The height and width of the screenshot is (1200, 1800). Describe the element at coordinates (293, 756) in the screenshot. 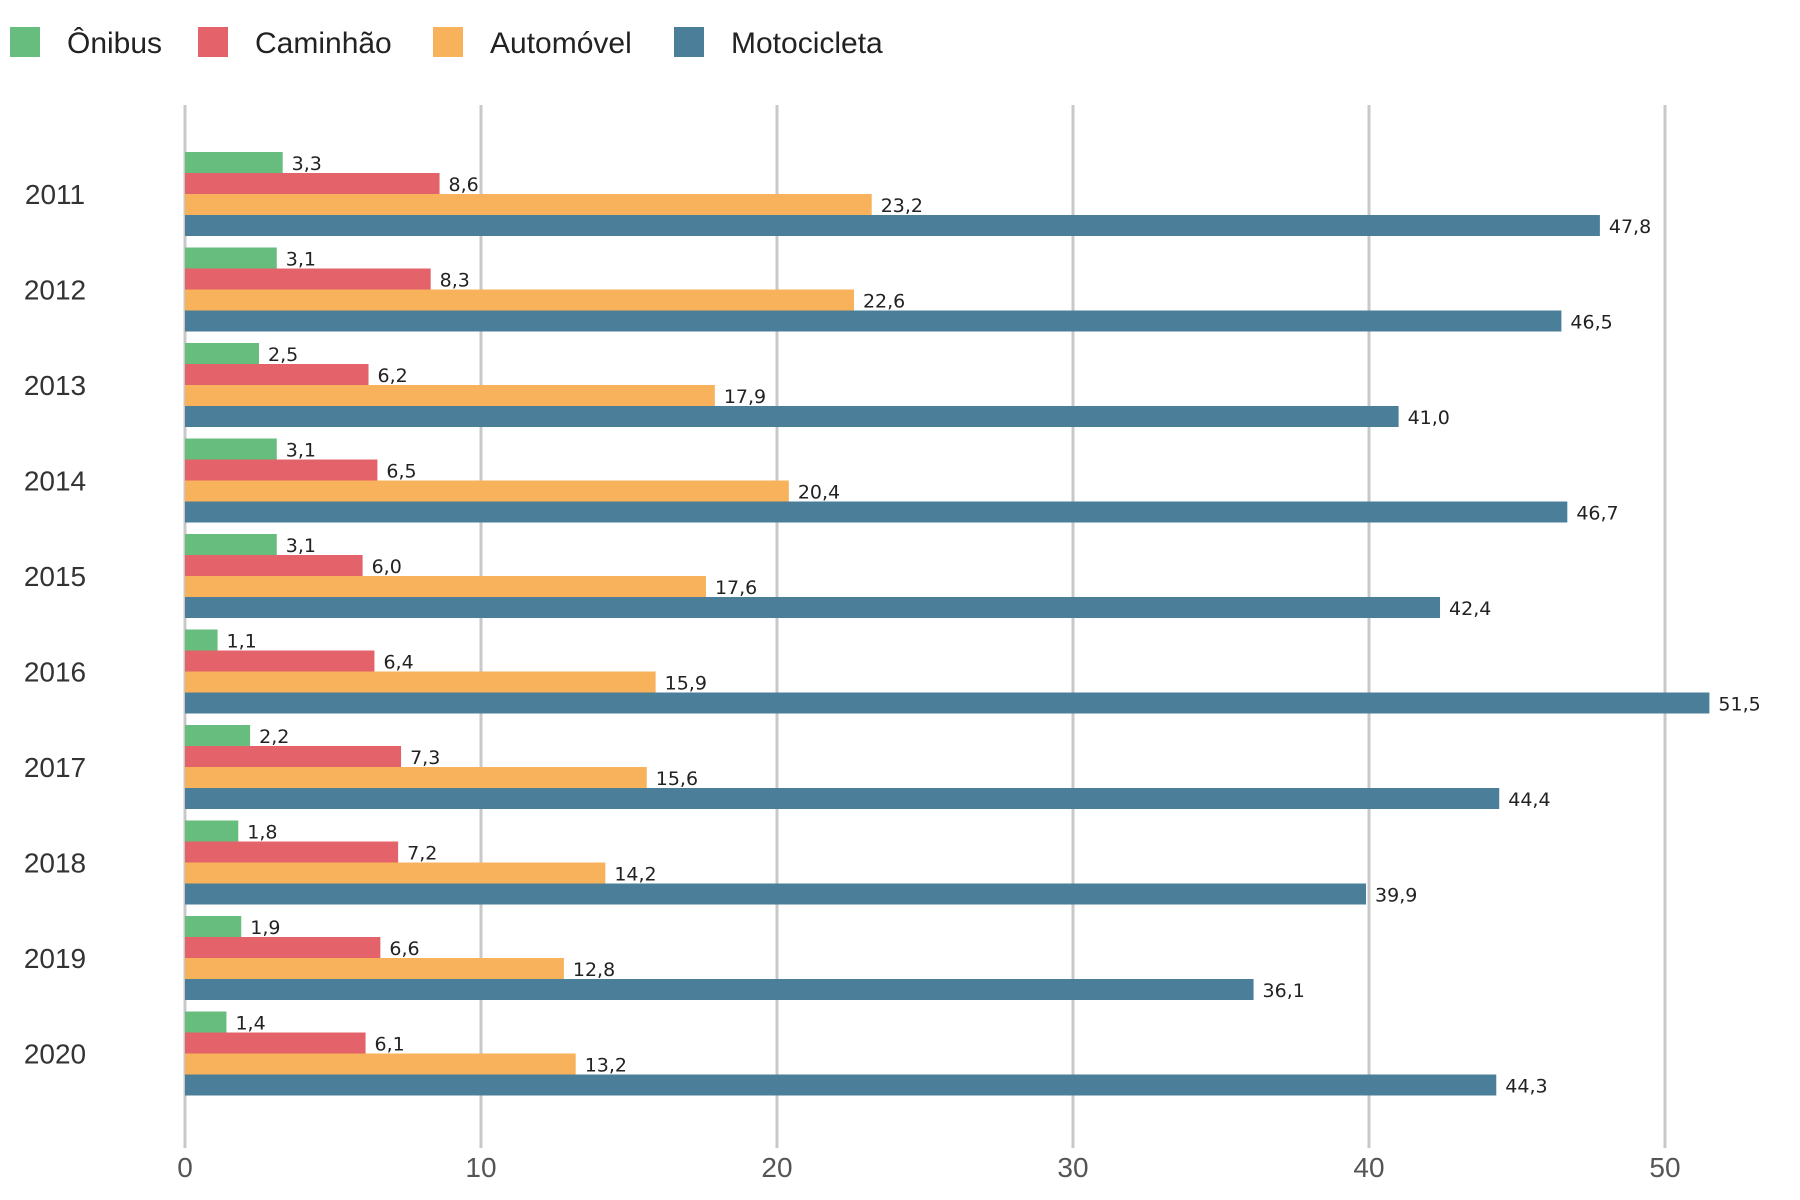

I see `bar-caminhao-2017` at that location.